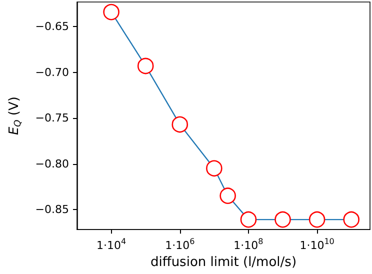 The image size is (372, 274). What do you see at coordinates (15, 116) in the screenshot?
I see `y-axis-title: EQ (V)` at bounding box center [15, 116].